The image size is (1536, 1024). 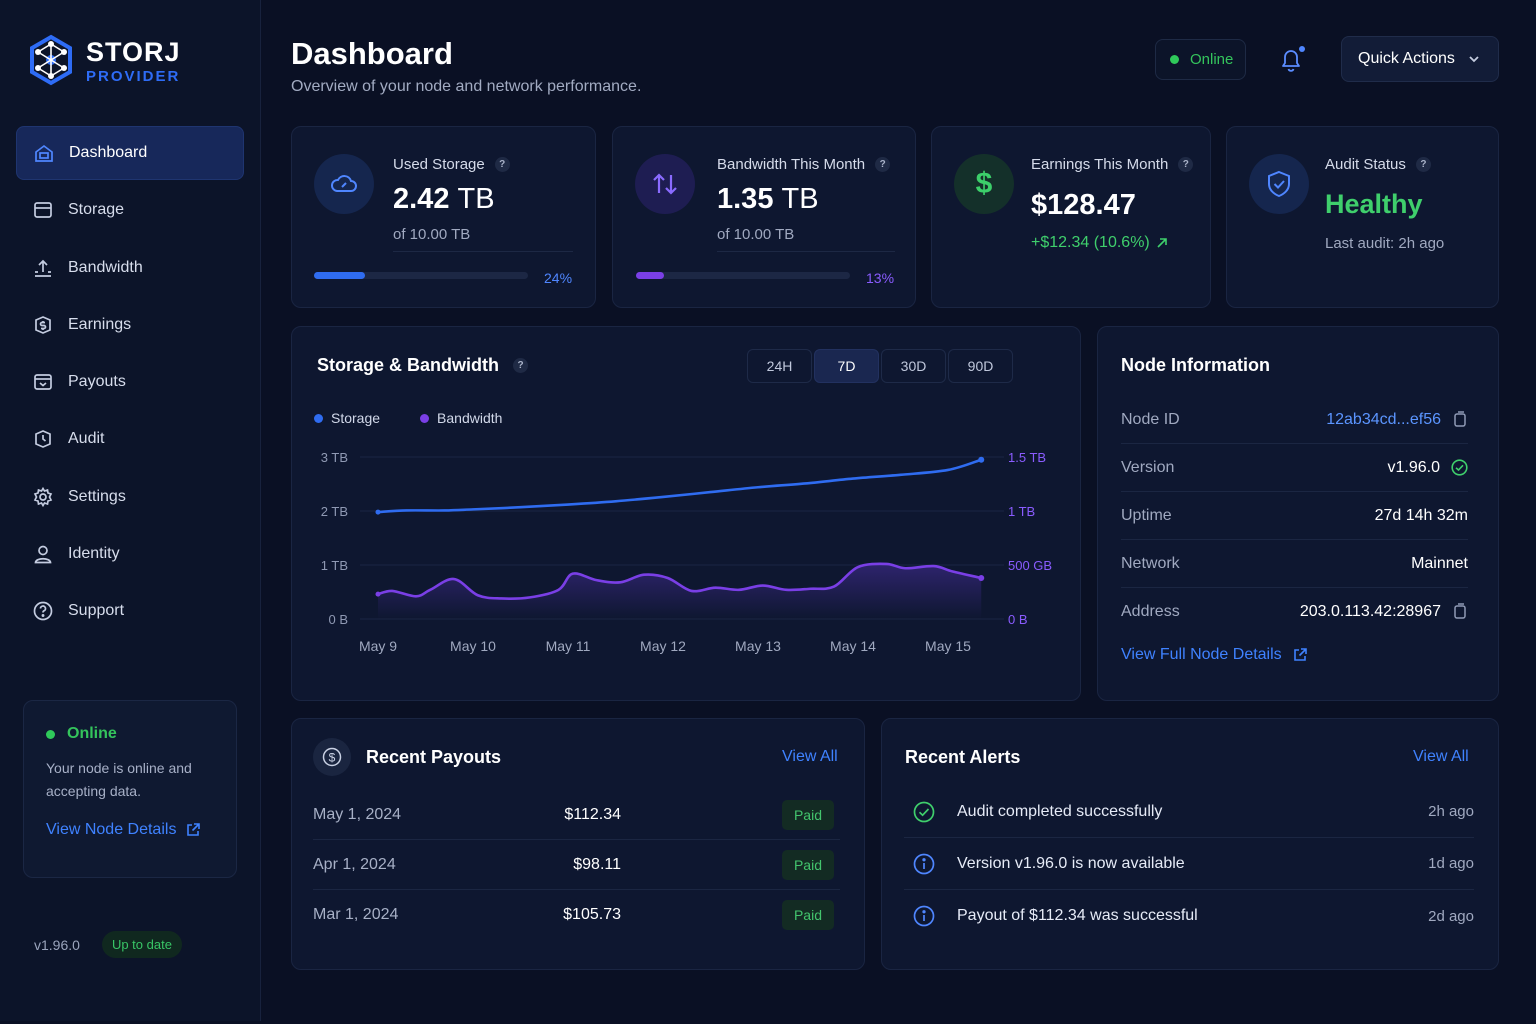 What do you see at coordinates (130, 153) in the screenshot?
I see `sidebar-item-dashboard: Dashboard` at bounding box center [130, 153].